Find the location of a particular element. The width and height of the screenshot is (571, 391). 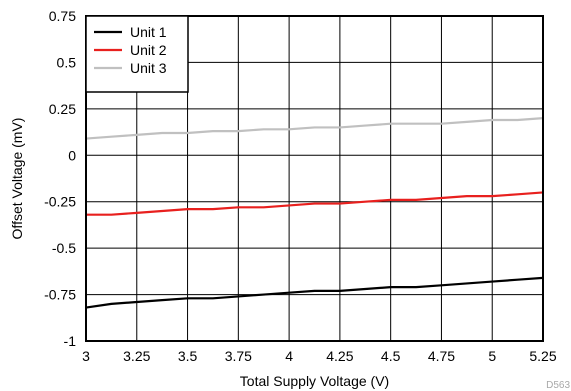

x-tick-label: 4 is located at coordinates (289, 356).